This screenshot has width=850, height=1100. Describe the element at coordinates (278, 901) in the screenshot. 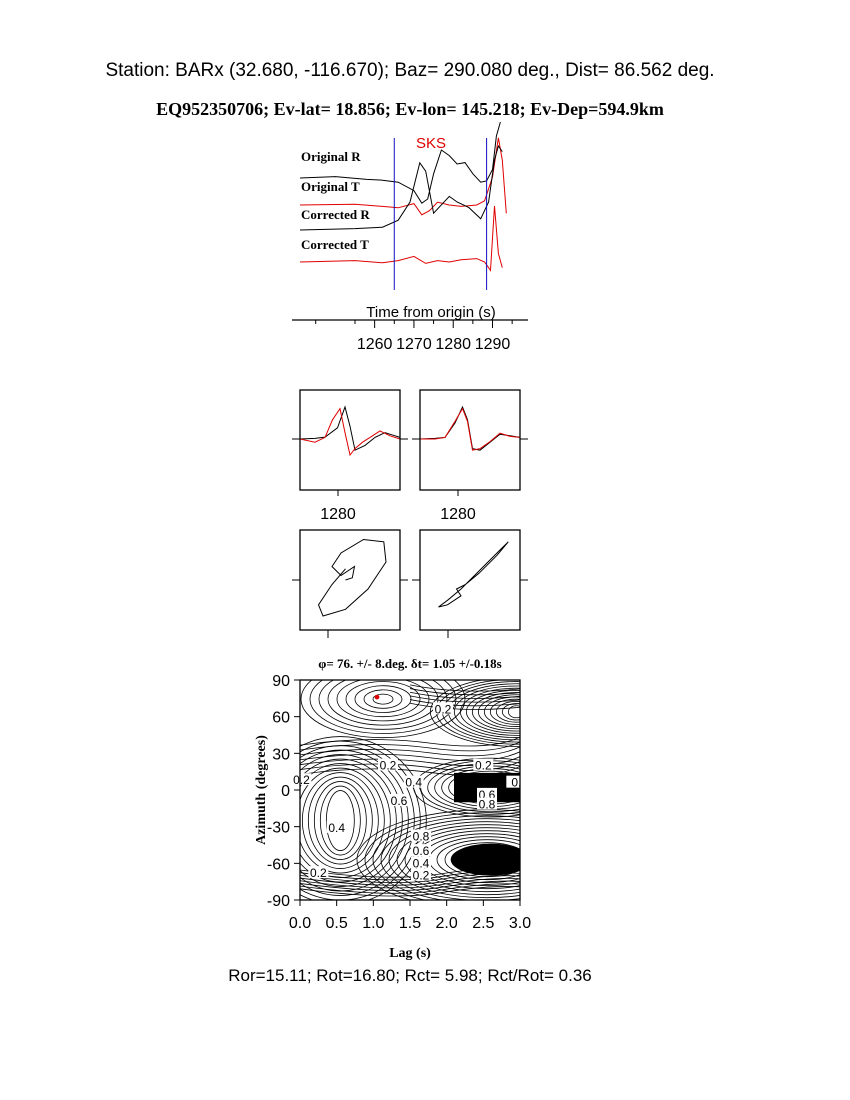

I see `misfit-y-tick-label: -90` at that location.